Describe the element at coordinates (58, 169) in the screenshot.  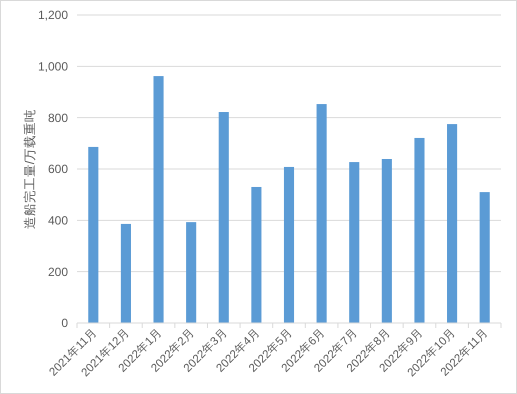
I see `y-tick-label: 600` at that location.